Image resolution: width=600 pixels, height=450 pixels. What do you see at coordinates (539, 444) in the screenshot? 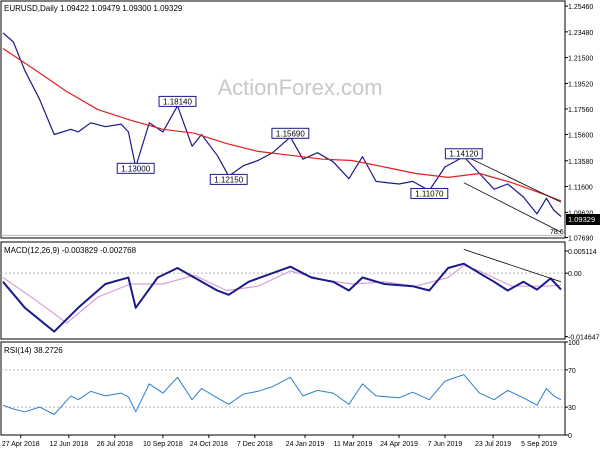
I see `x-tick-label: 5 Sep 2019` at bounding box center [539, 444].